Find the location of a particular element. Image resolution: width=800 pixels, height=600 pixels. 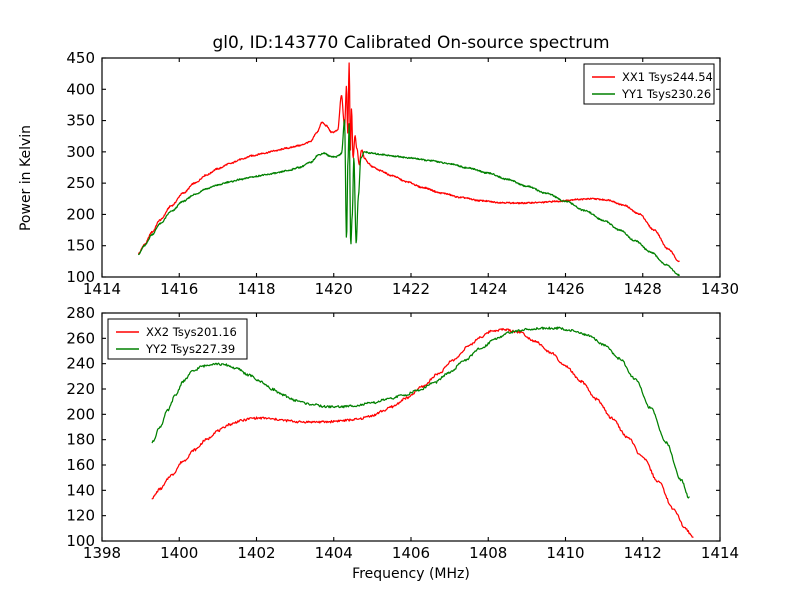

x-tick-label: 1422 is located at coordinates (411, 289).